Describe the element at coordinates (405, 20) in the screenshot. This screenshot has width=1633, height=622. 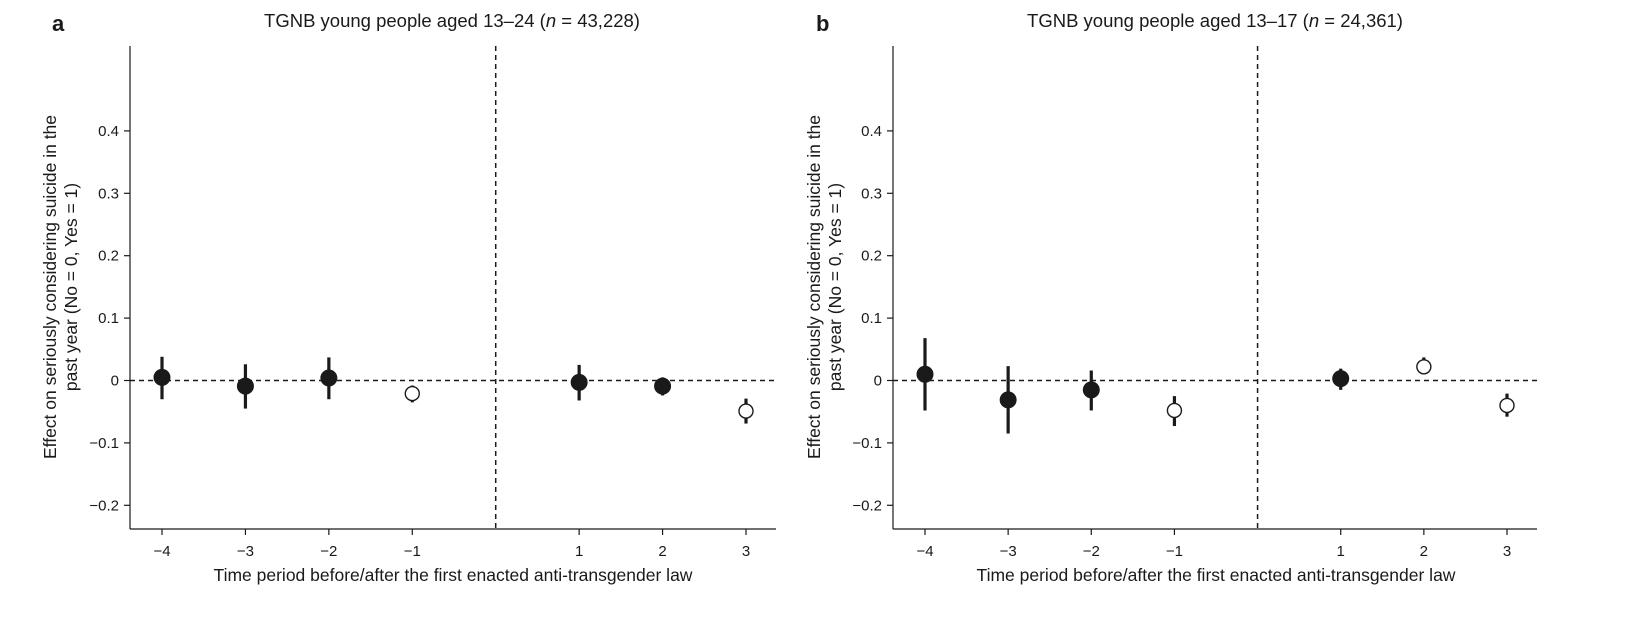
I see `panel-title-main: TGNB young people aged 13–24 (` at that location.